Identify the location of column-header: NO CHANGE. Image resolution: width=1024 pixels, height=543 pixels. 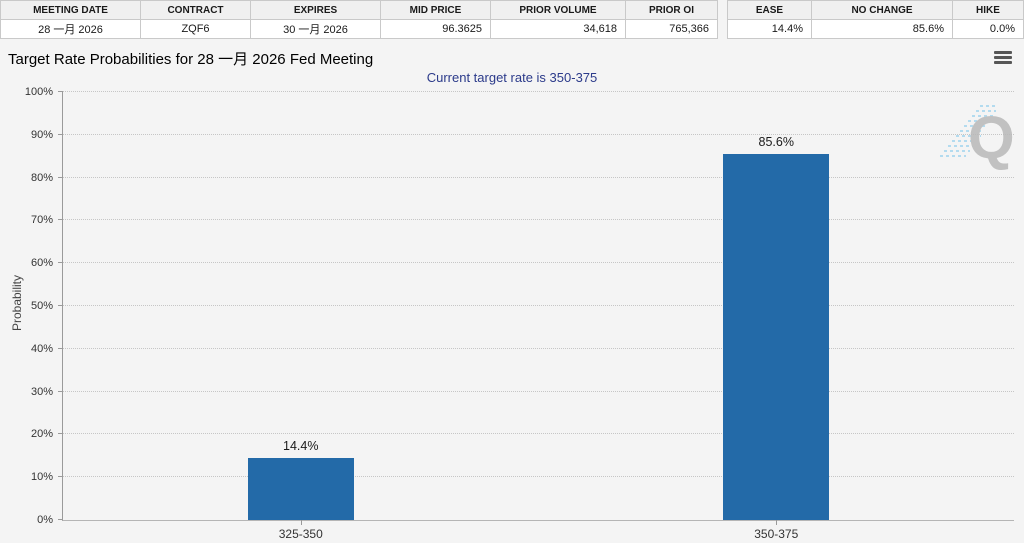
(882, 10).